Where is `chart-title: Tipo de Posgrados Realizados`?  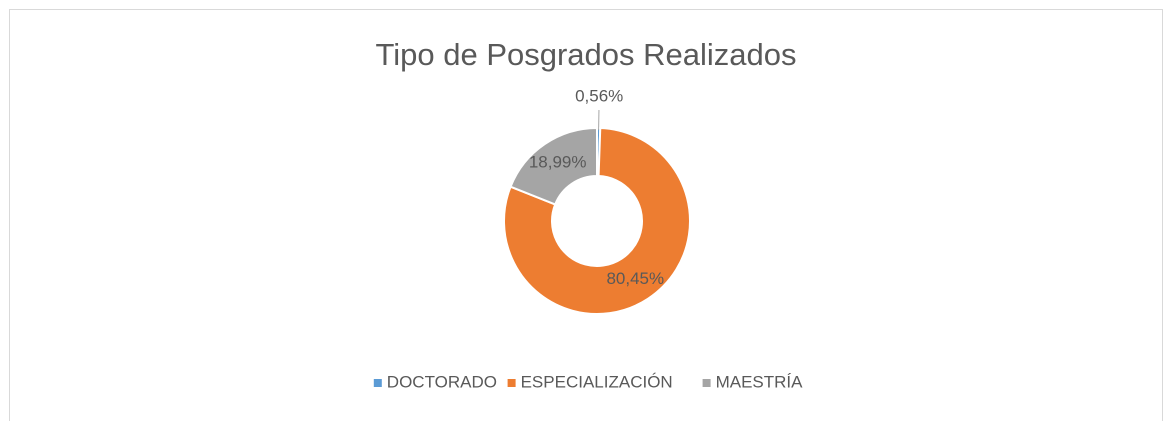 chart-title: Tipo de Posgrados Realizados is located at coordinates (585, 54).